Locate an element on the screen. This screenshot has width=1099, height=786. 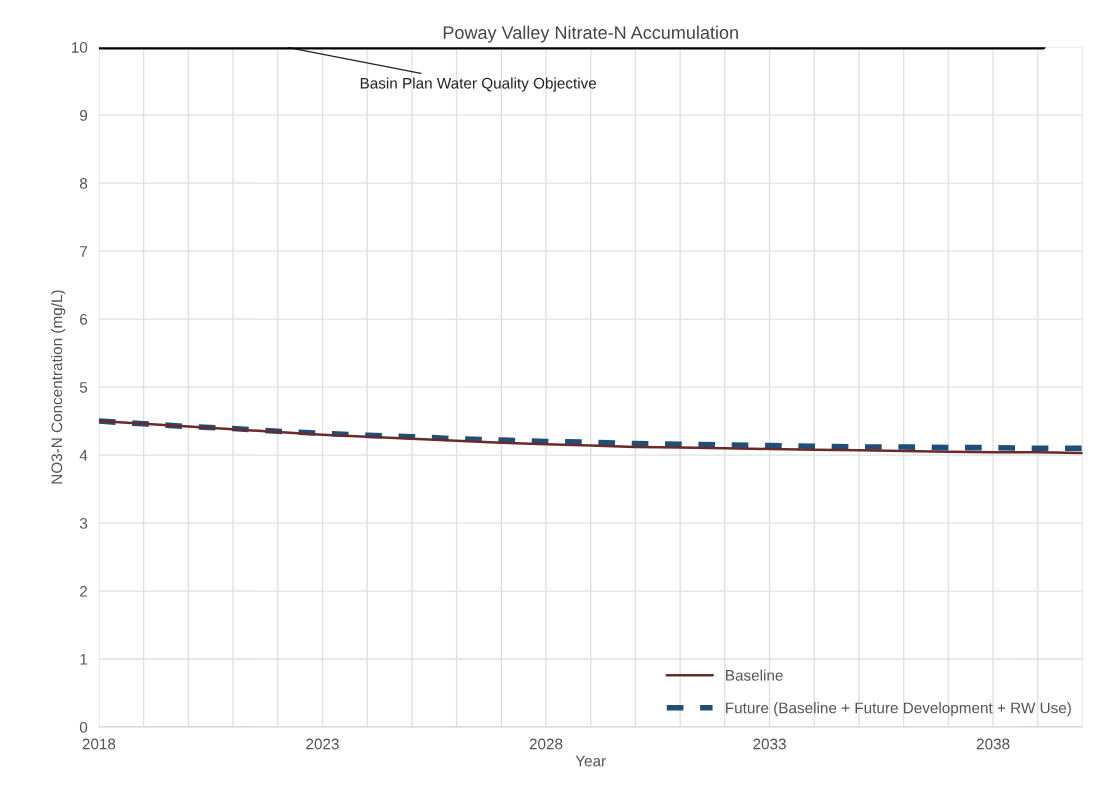
y-tick-label: 5 is located at coordinates (83, 387).